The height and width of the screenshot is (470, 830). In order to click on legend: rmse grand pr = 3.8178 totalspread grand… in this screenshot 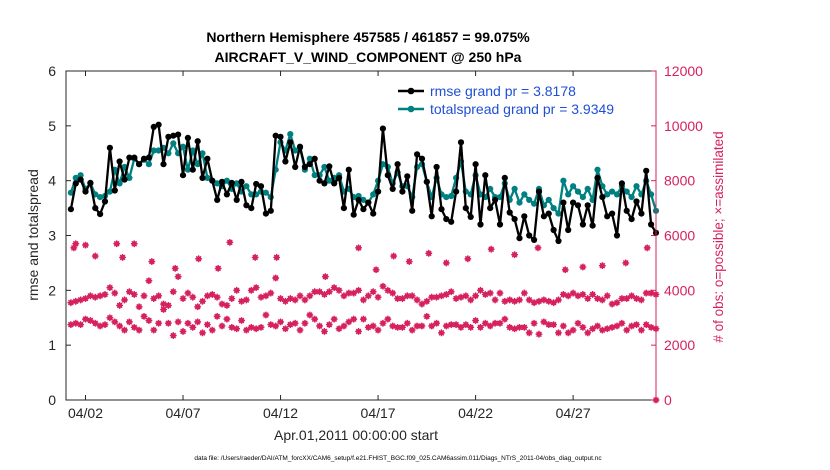, I will do `click(506, 100)`.